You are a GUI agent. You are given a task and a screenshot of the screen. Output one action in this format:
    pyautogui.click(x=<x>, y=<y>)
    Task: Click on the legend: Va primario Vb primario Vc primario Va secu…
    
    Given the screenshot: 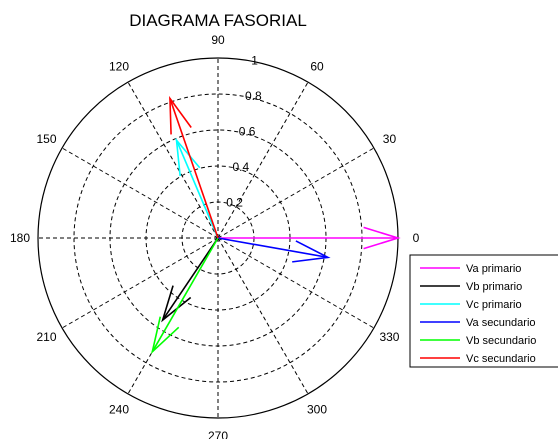 What is the action you would take?
    pyautogui.click(x=483, y=311)
    